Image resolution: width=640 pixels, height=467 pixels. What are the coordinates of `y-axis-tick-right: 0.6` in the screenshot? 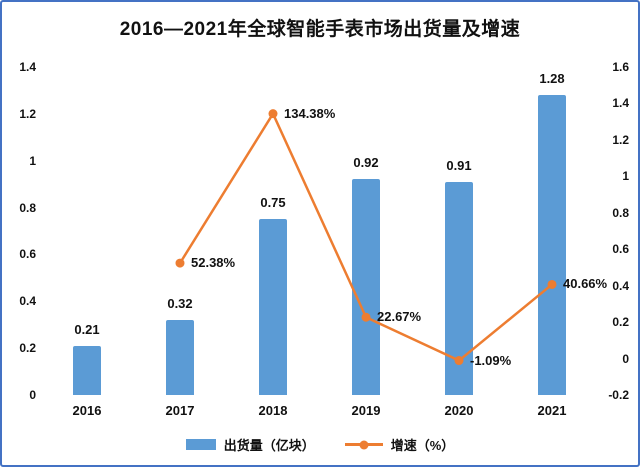 It's located at (620, 249).